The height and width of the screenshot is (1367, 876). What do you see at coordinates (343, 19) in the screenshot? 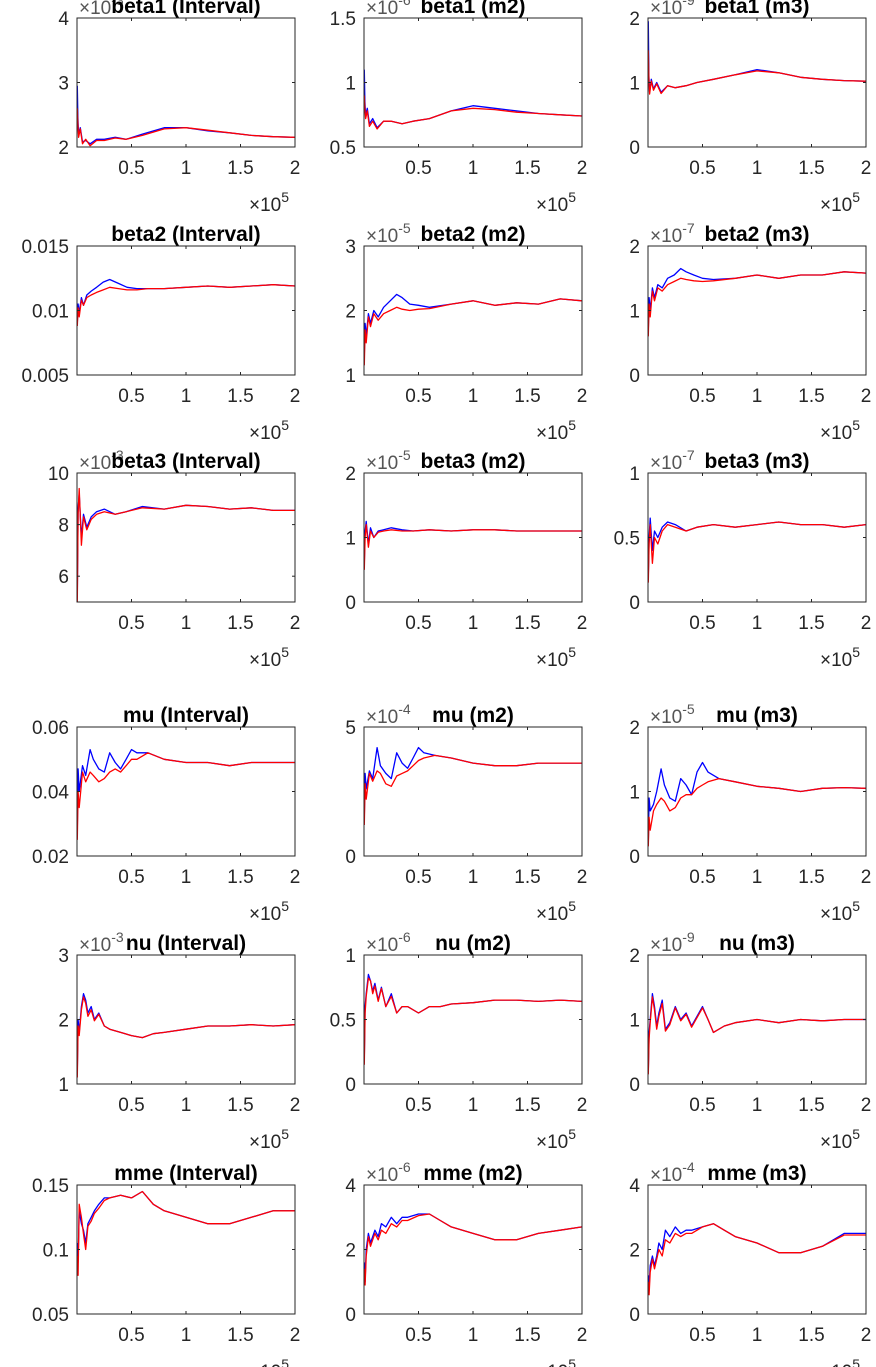
I see `y-tick-label: 1.5` at bounding box center [343, 19].